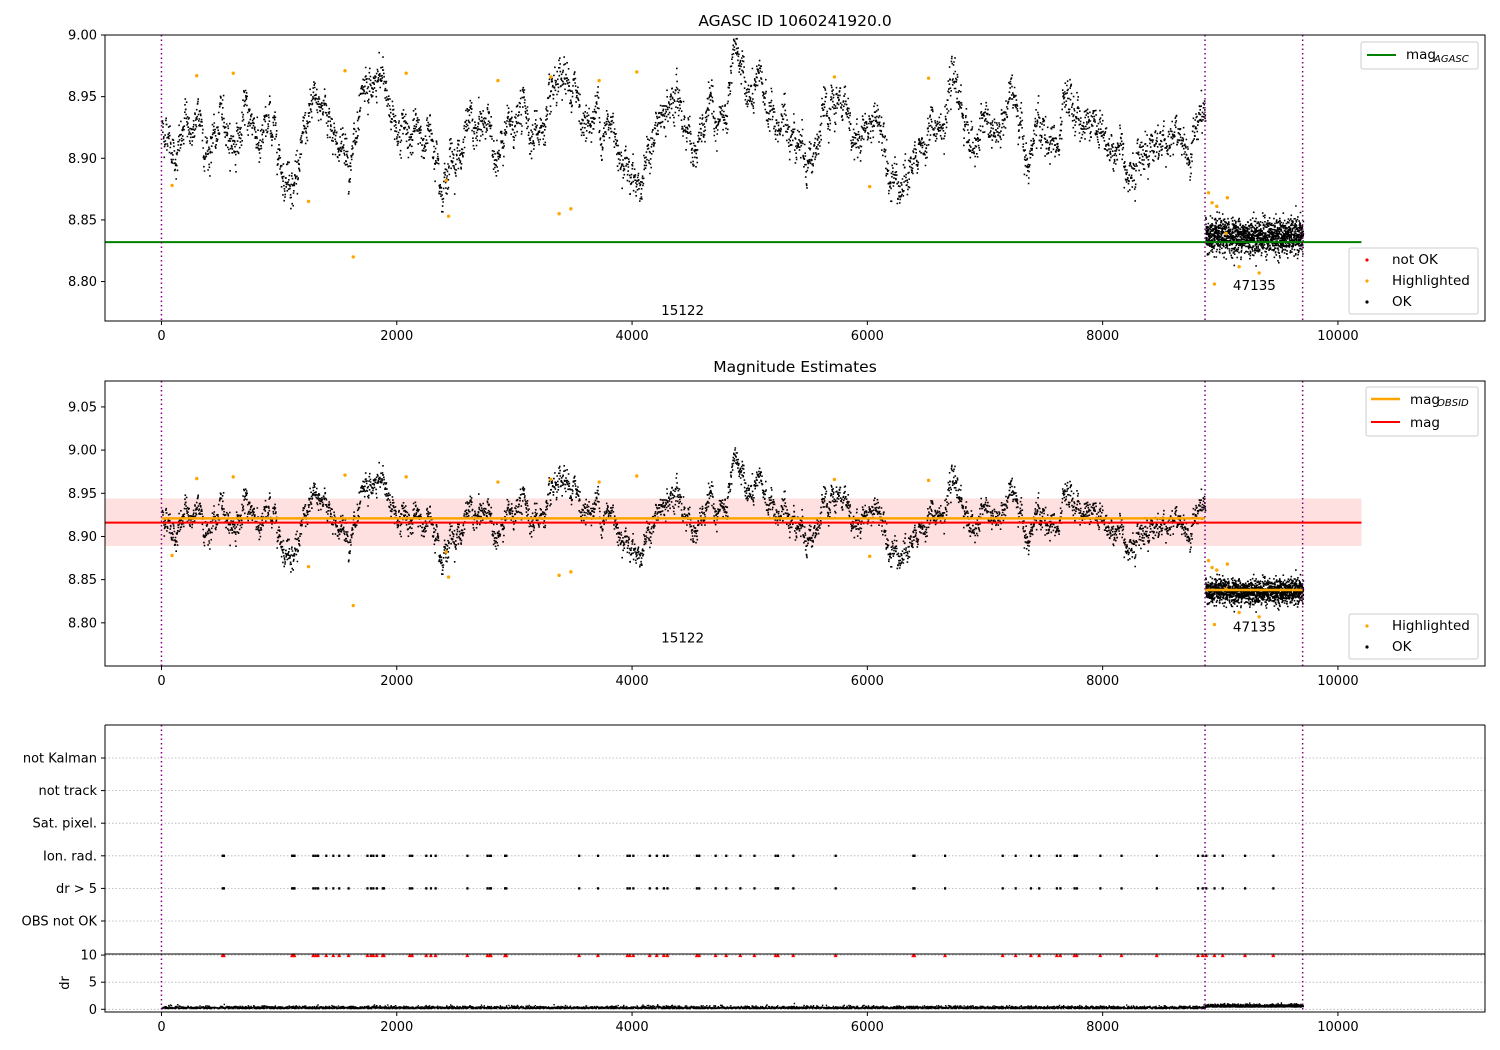 This screenshot has width=1500, height=1050. Describe the element at coordinates (1402, 302) in the screenshot. I see `legend-label-ok: OK` at that location.